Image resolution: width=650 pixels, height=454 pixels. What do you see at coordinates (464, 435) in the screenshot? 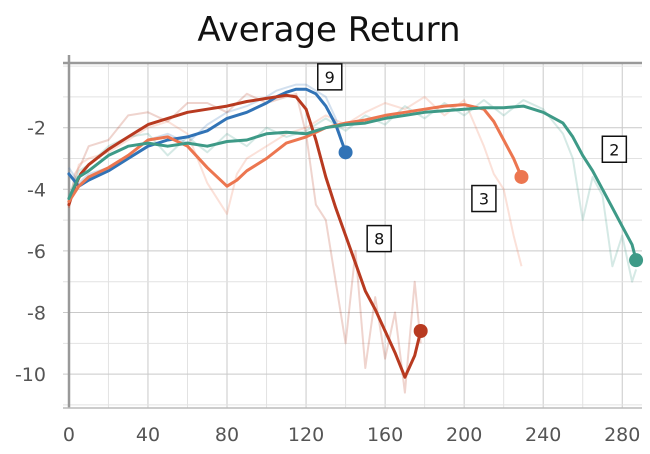
I see `x-tick-label: 200` at bounding box center [464, 435].